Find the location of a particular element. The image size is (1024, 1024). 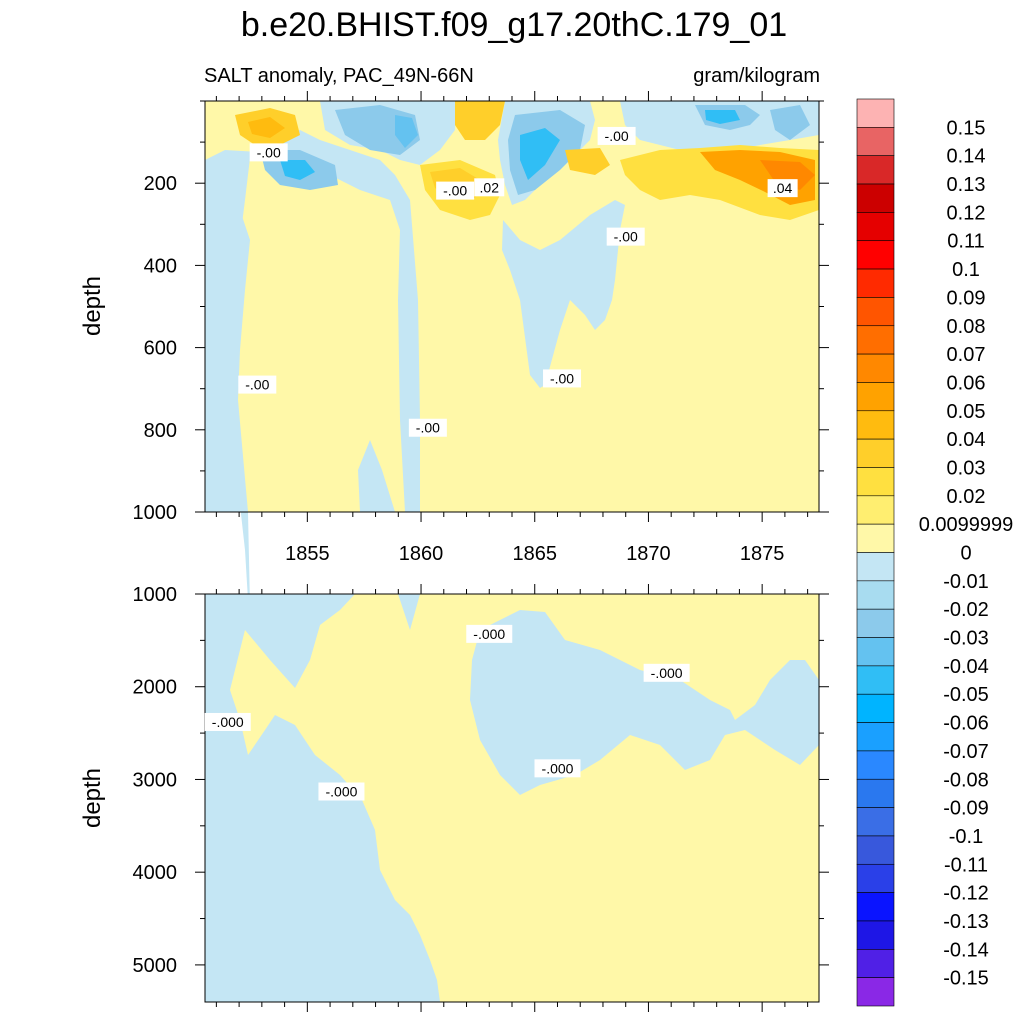

contour-label: .04 is located at coordinates (782, 188).